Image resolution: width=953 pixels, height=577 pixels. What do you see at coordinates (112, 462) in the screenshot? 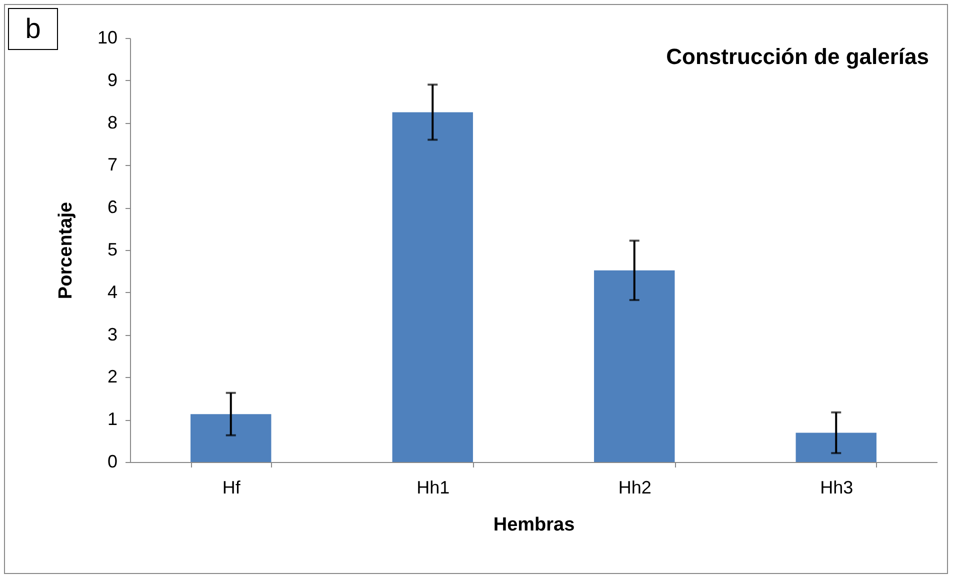
I see `y-tick-label: 0` at bounding box center [112, 462].